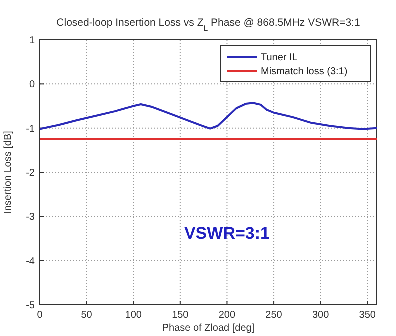 Image resolution: width=396 pixels, height=336 pixels. Describe the element at coordinates (227, 233) in the screenshot. I see `annotation: VSWR=3:1` at that location.